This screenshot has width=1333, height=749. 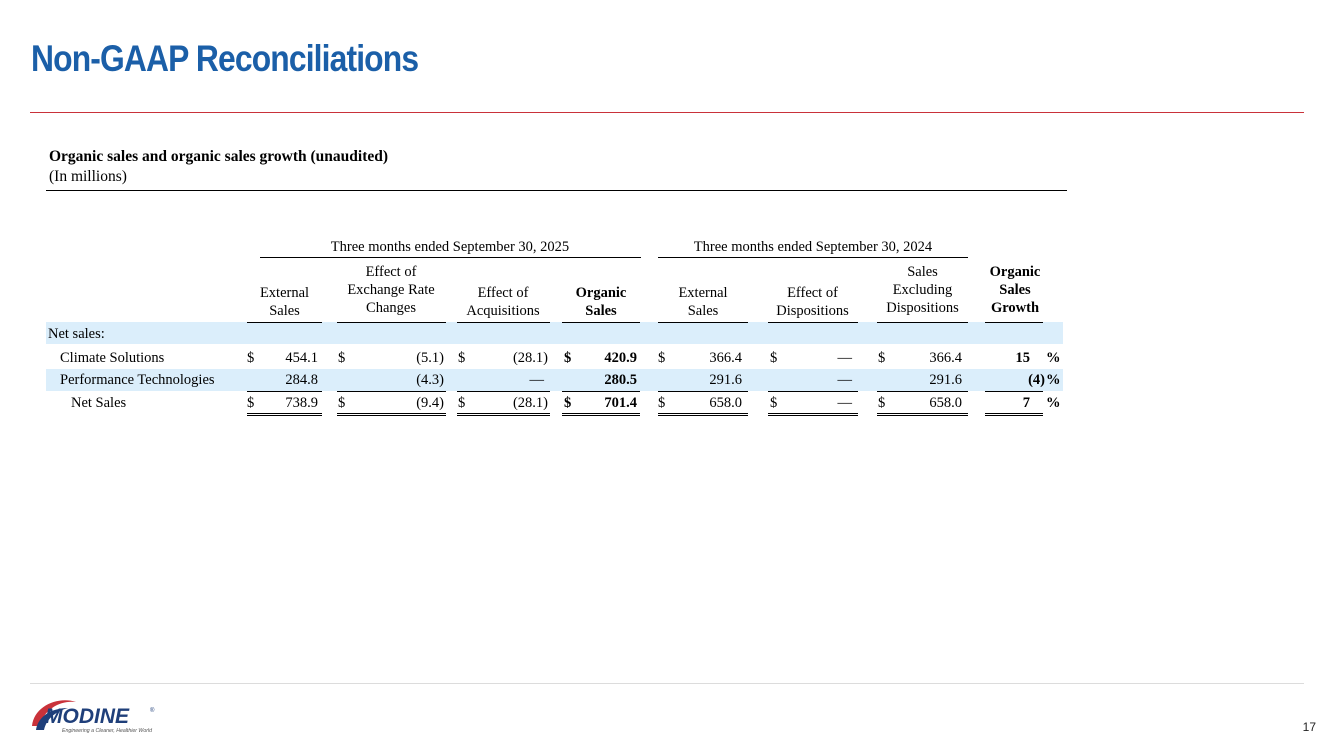 I want to click on cell-fx: (9.4), so click(x=430, y=403).